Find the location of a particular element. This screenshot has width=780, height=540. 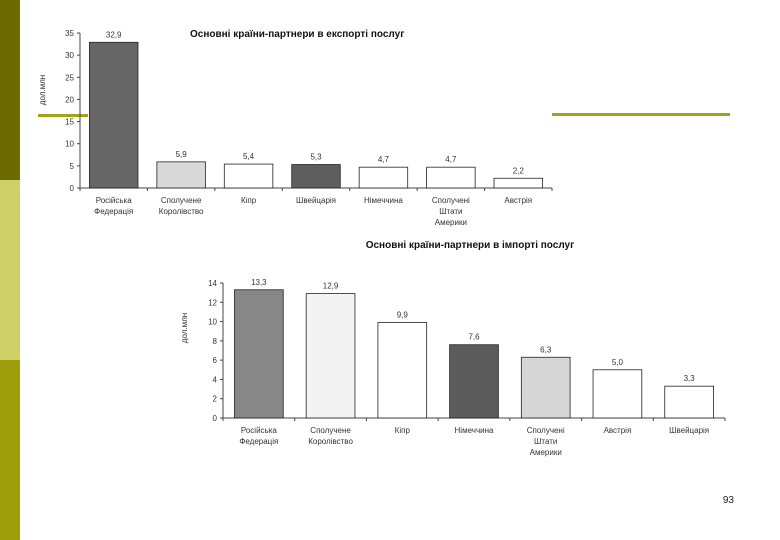

y-tick-label: 5 is located at coordinates (72, 166).